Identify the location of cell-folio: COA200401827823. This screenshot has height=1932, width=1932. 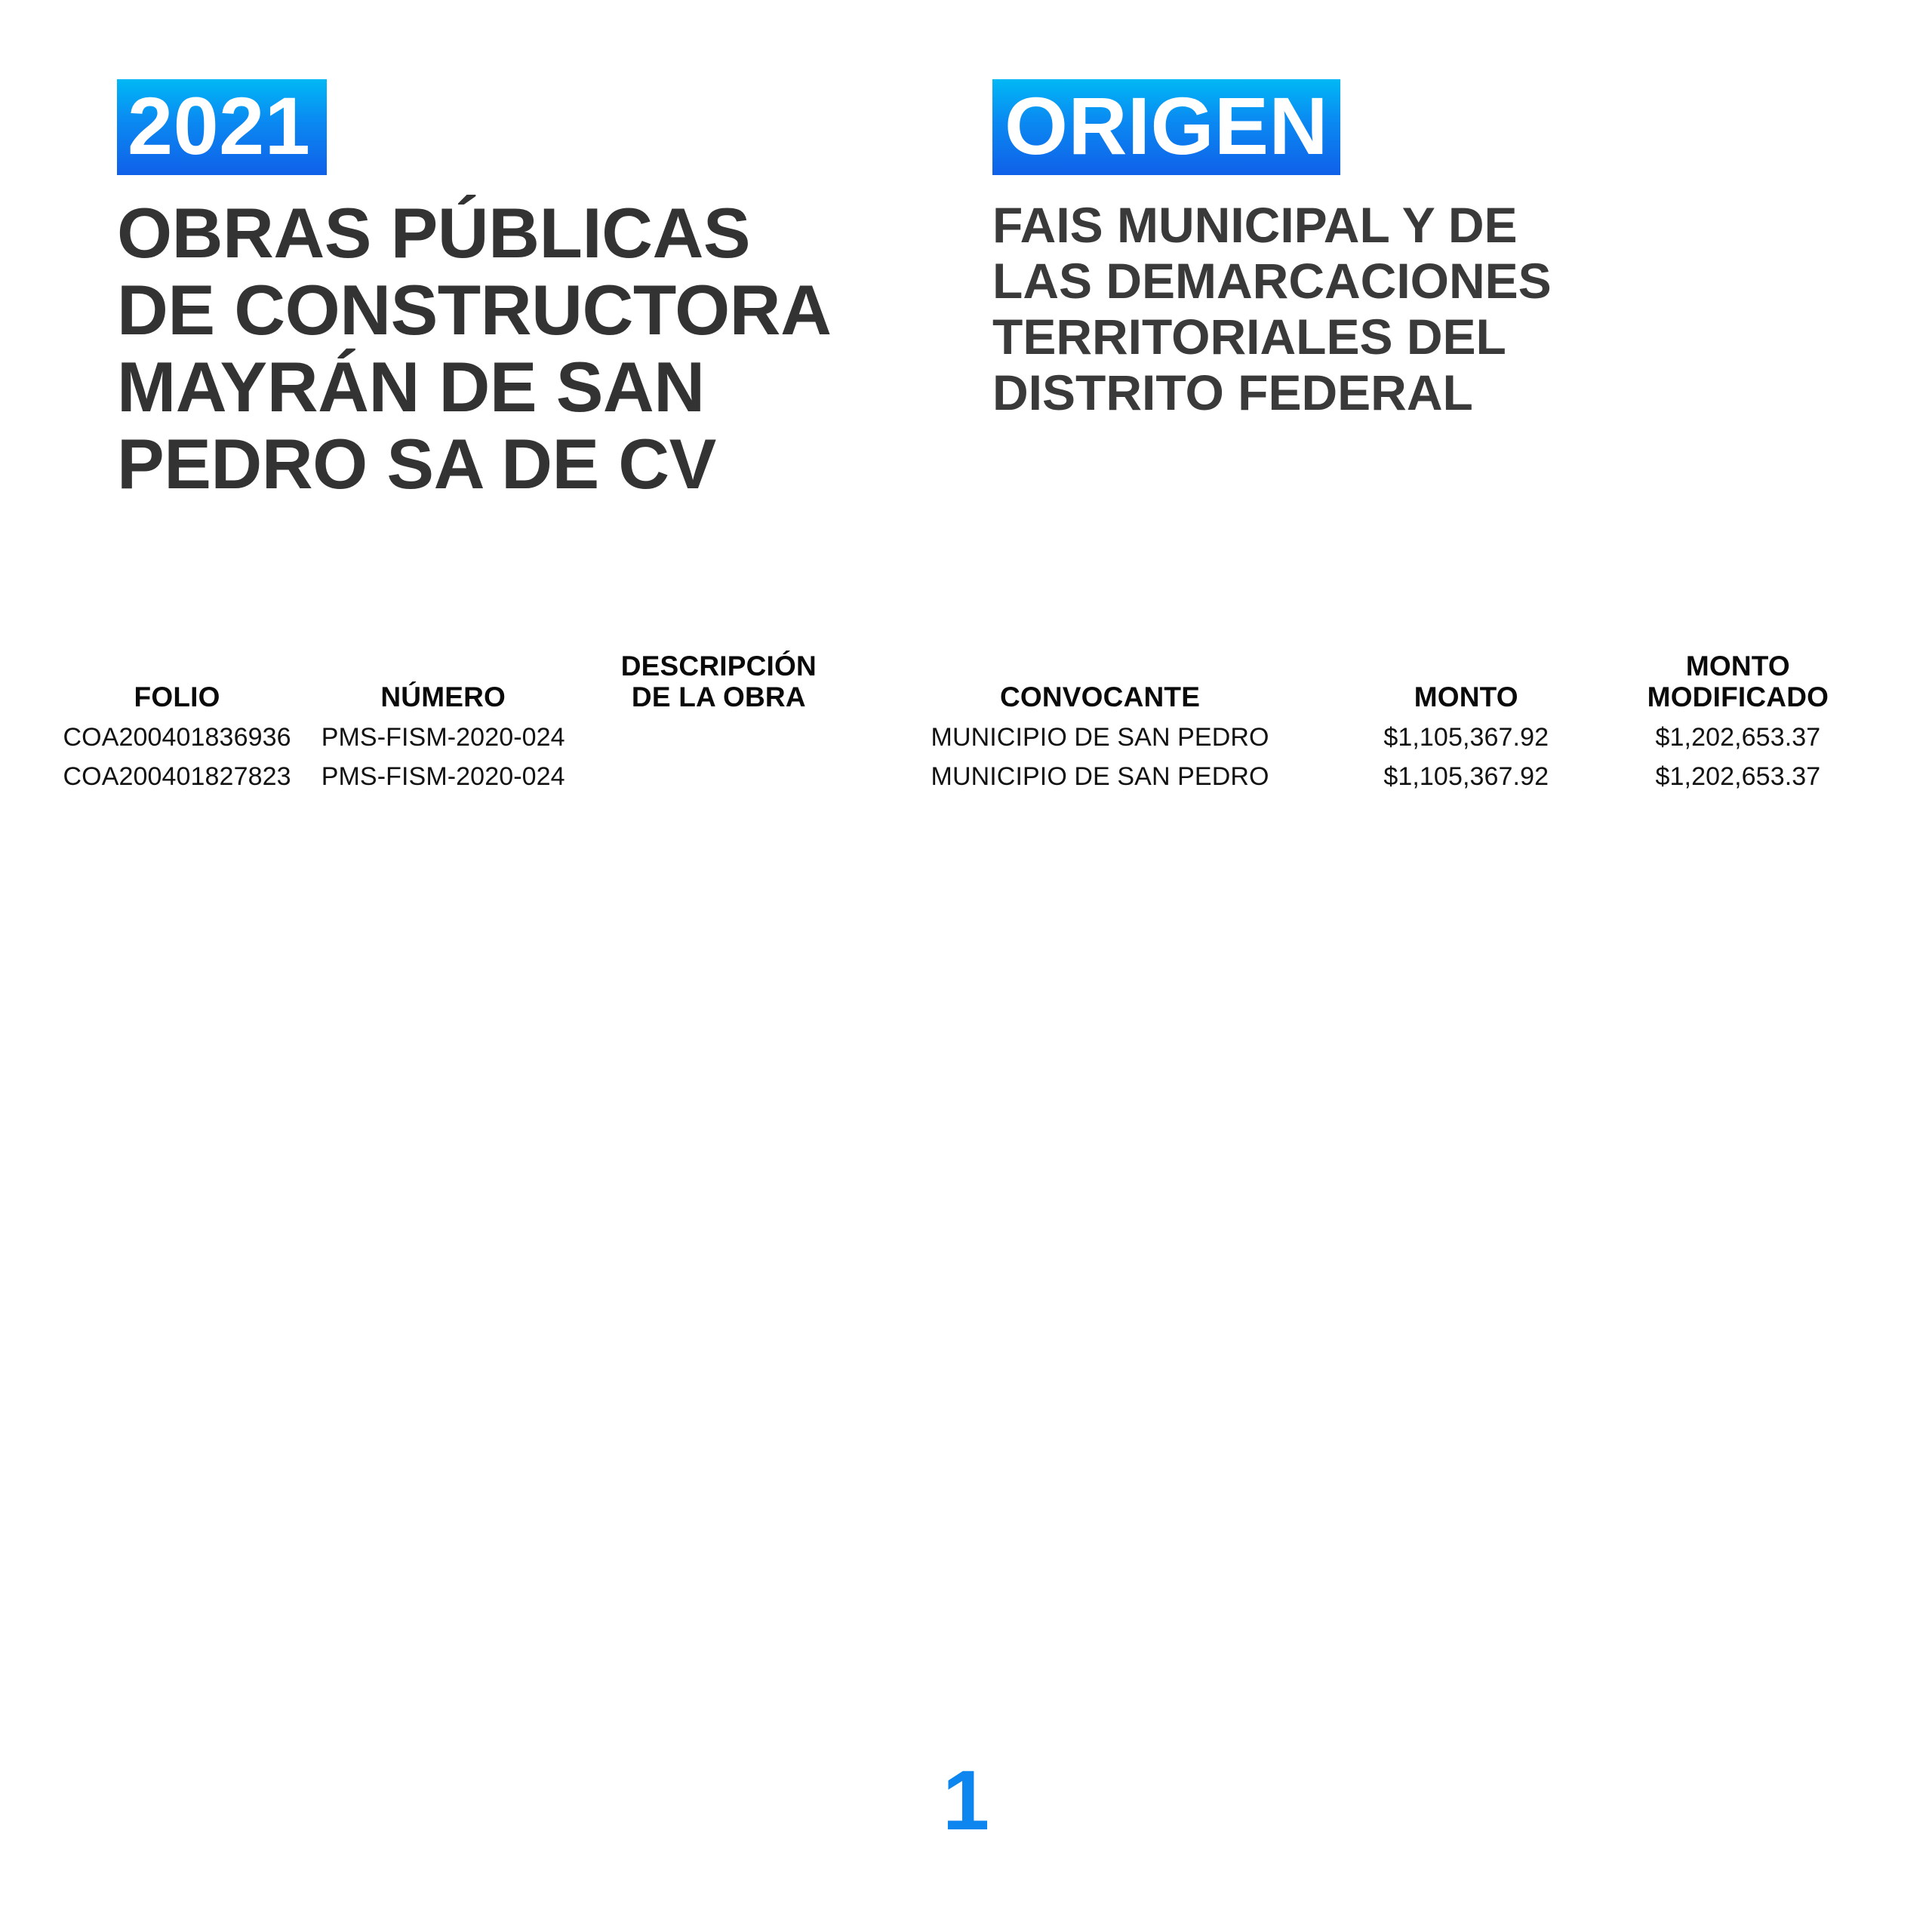
(177, 777).